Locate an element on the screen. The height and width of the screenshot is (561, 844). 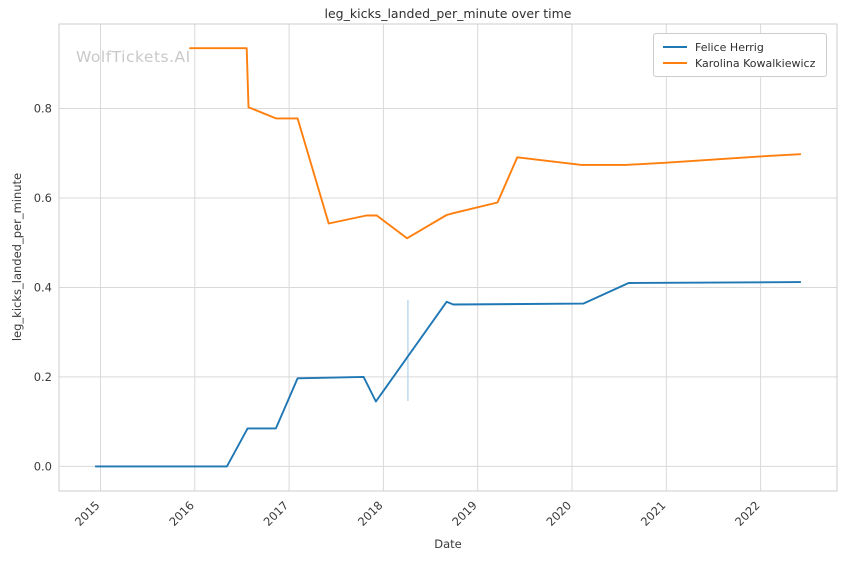
x-tick-label-2019: 2019 is located at coordinates (464, 513).